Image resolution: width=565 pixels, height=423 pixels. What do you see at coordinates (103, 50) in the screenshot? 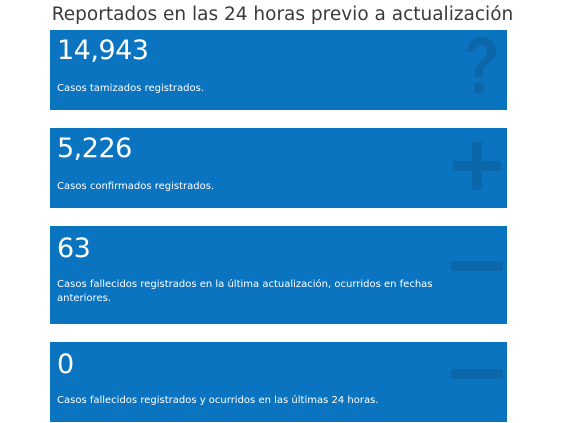
I see `stat-value: 14,943` at bounding box center [103, 50].